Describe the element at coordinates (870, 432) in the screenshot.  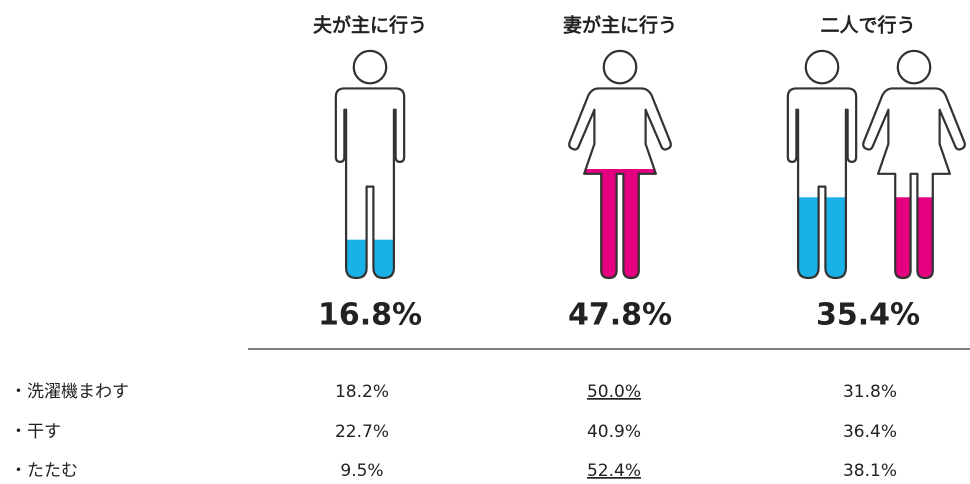
I see `table-cell: 36.4%` at that location.